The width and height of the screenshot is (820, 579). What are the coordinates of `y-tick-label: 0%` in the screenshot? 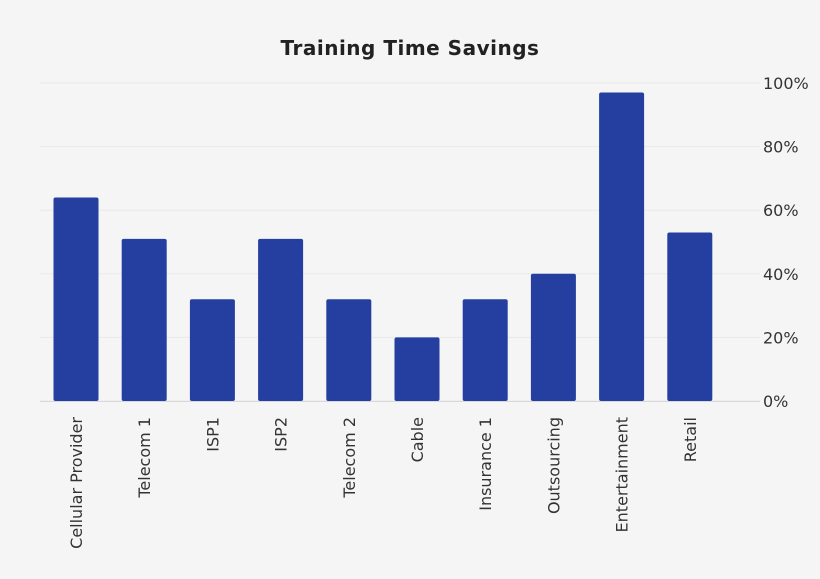 It's located at (775, 401).